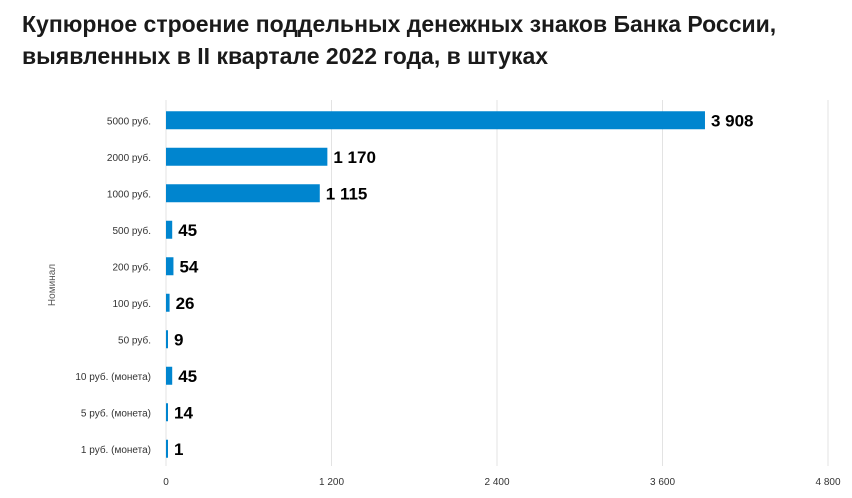  I want to click on category-label: 500 руб., so click(131, 231).